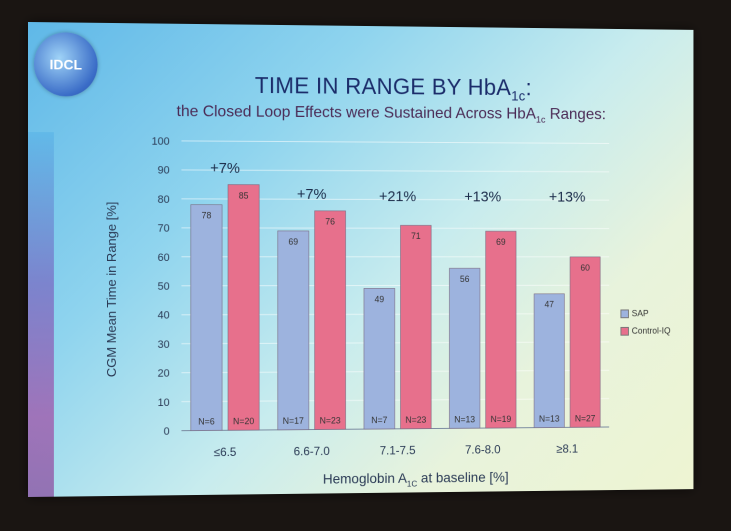 Image resolution: width=731 pixels, height=531 pixels. What do you see at coordinates (412, 483) in the screenshot?
I see `x-axis-title-subscript: 1C` at bounding box center [412, 483].